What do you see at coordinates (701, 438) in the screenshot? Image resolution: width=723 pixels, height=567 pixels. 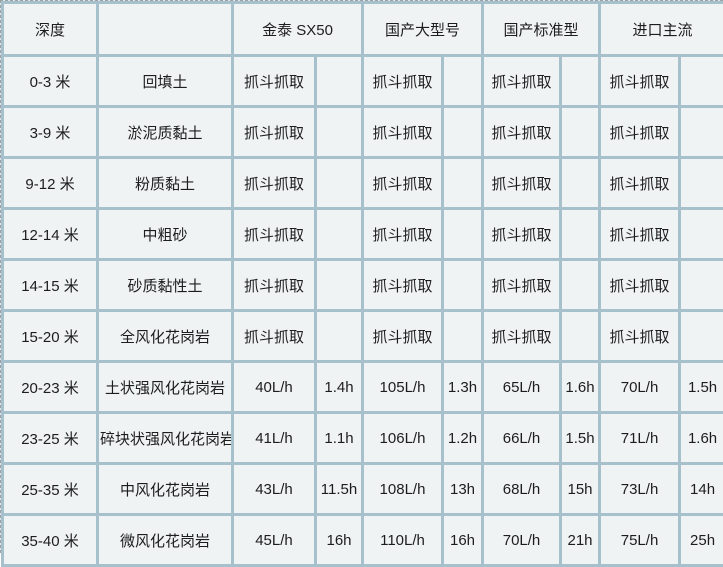 I see `imported-time-cell: 1.6h` at bounding box center [701, 438].